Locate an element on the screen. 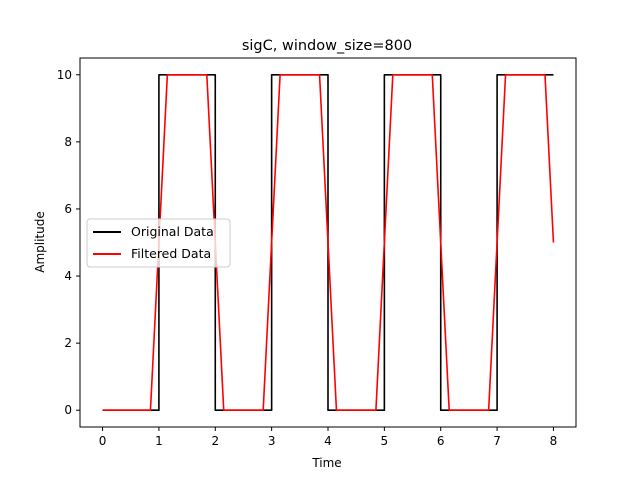 The image size is (640, 480). x-tick-label: 0 is located at coordinates (103, 441).